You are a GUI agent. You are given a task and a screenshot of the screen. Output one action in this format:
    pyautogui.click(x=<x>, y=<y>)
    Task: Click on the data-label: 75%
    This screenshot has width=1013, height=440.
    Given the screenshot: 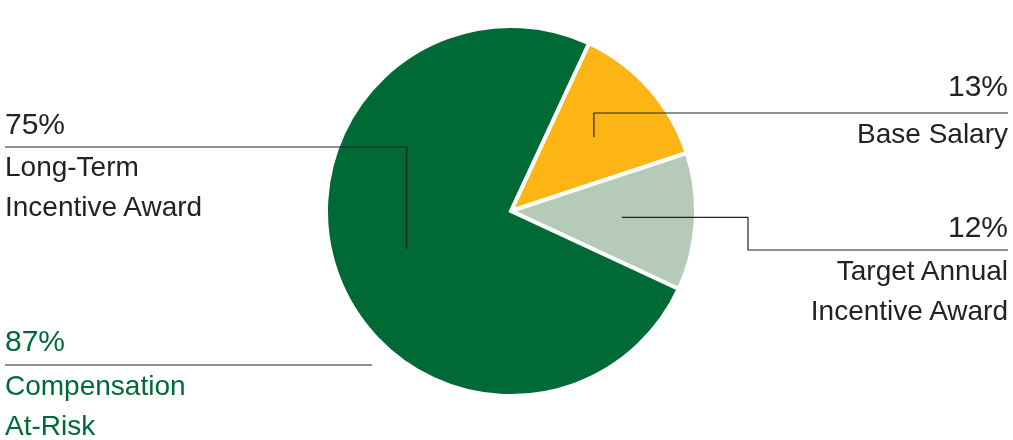 What is the action you would take?
    pyautogui.click(x=35, y=123)
    